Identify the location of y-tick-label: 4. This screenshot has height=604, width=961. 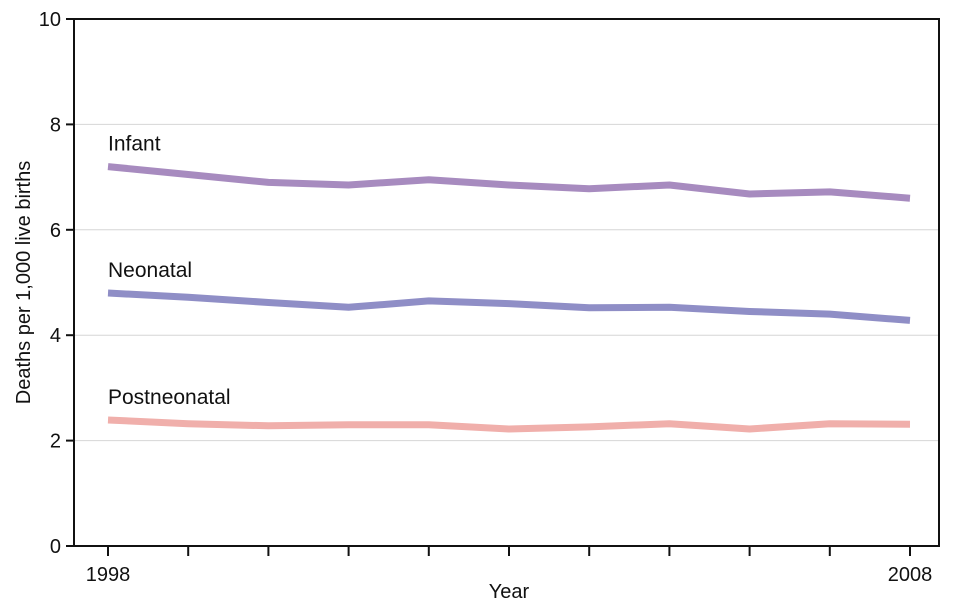
(55, 336).